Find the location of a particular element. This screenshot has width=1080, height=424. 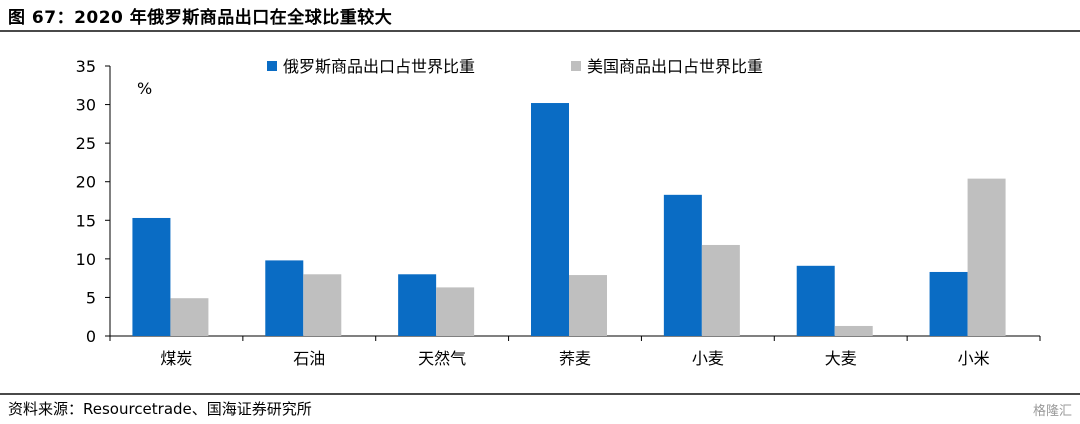

x-tick-label: 大麦 is located at coordinates (841, 358).